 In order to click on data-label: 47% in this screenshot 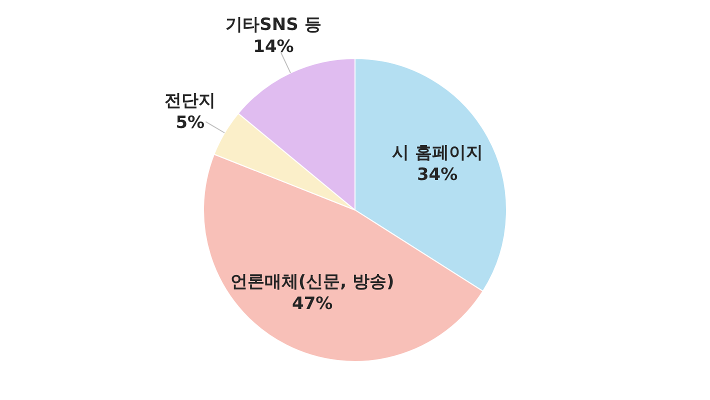, I will do `click(312, 304)`.